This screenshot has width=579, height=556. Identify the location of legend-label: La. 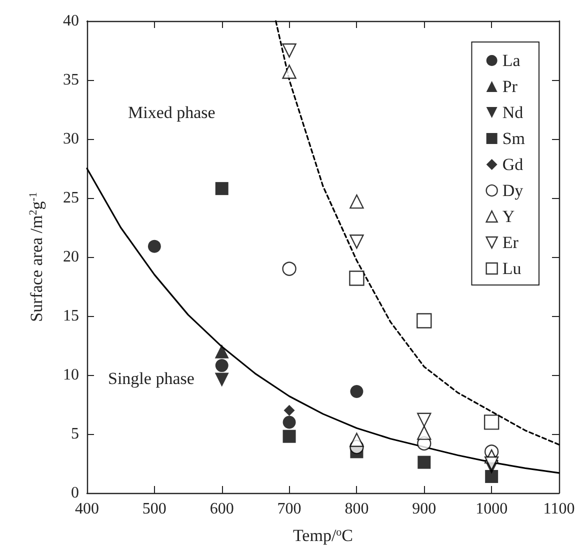
(511, 60).